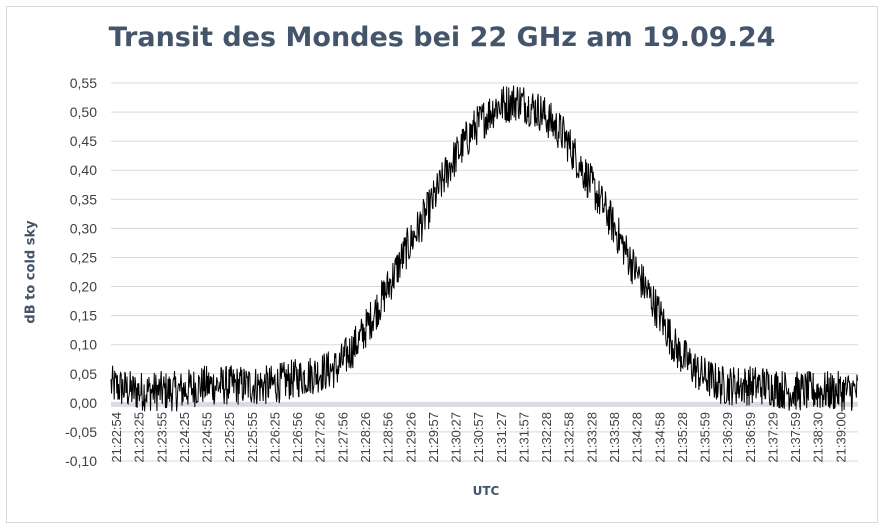  What do you see at coordinates (81, 432) in the screenshot?
I see `y-tick-label: -0,05` at bounding box center [81, 432].